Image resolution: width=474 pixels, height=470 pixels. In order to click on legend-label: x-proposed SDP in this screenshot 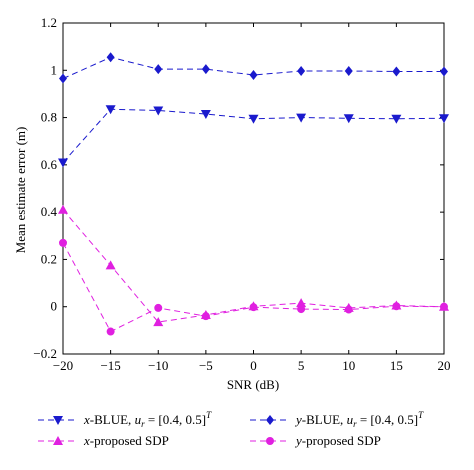, I will do `click(126, 440)`.